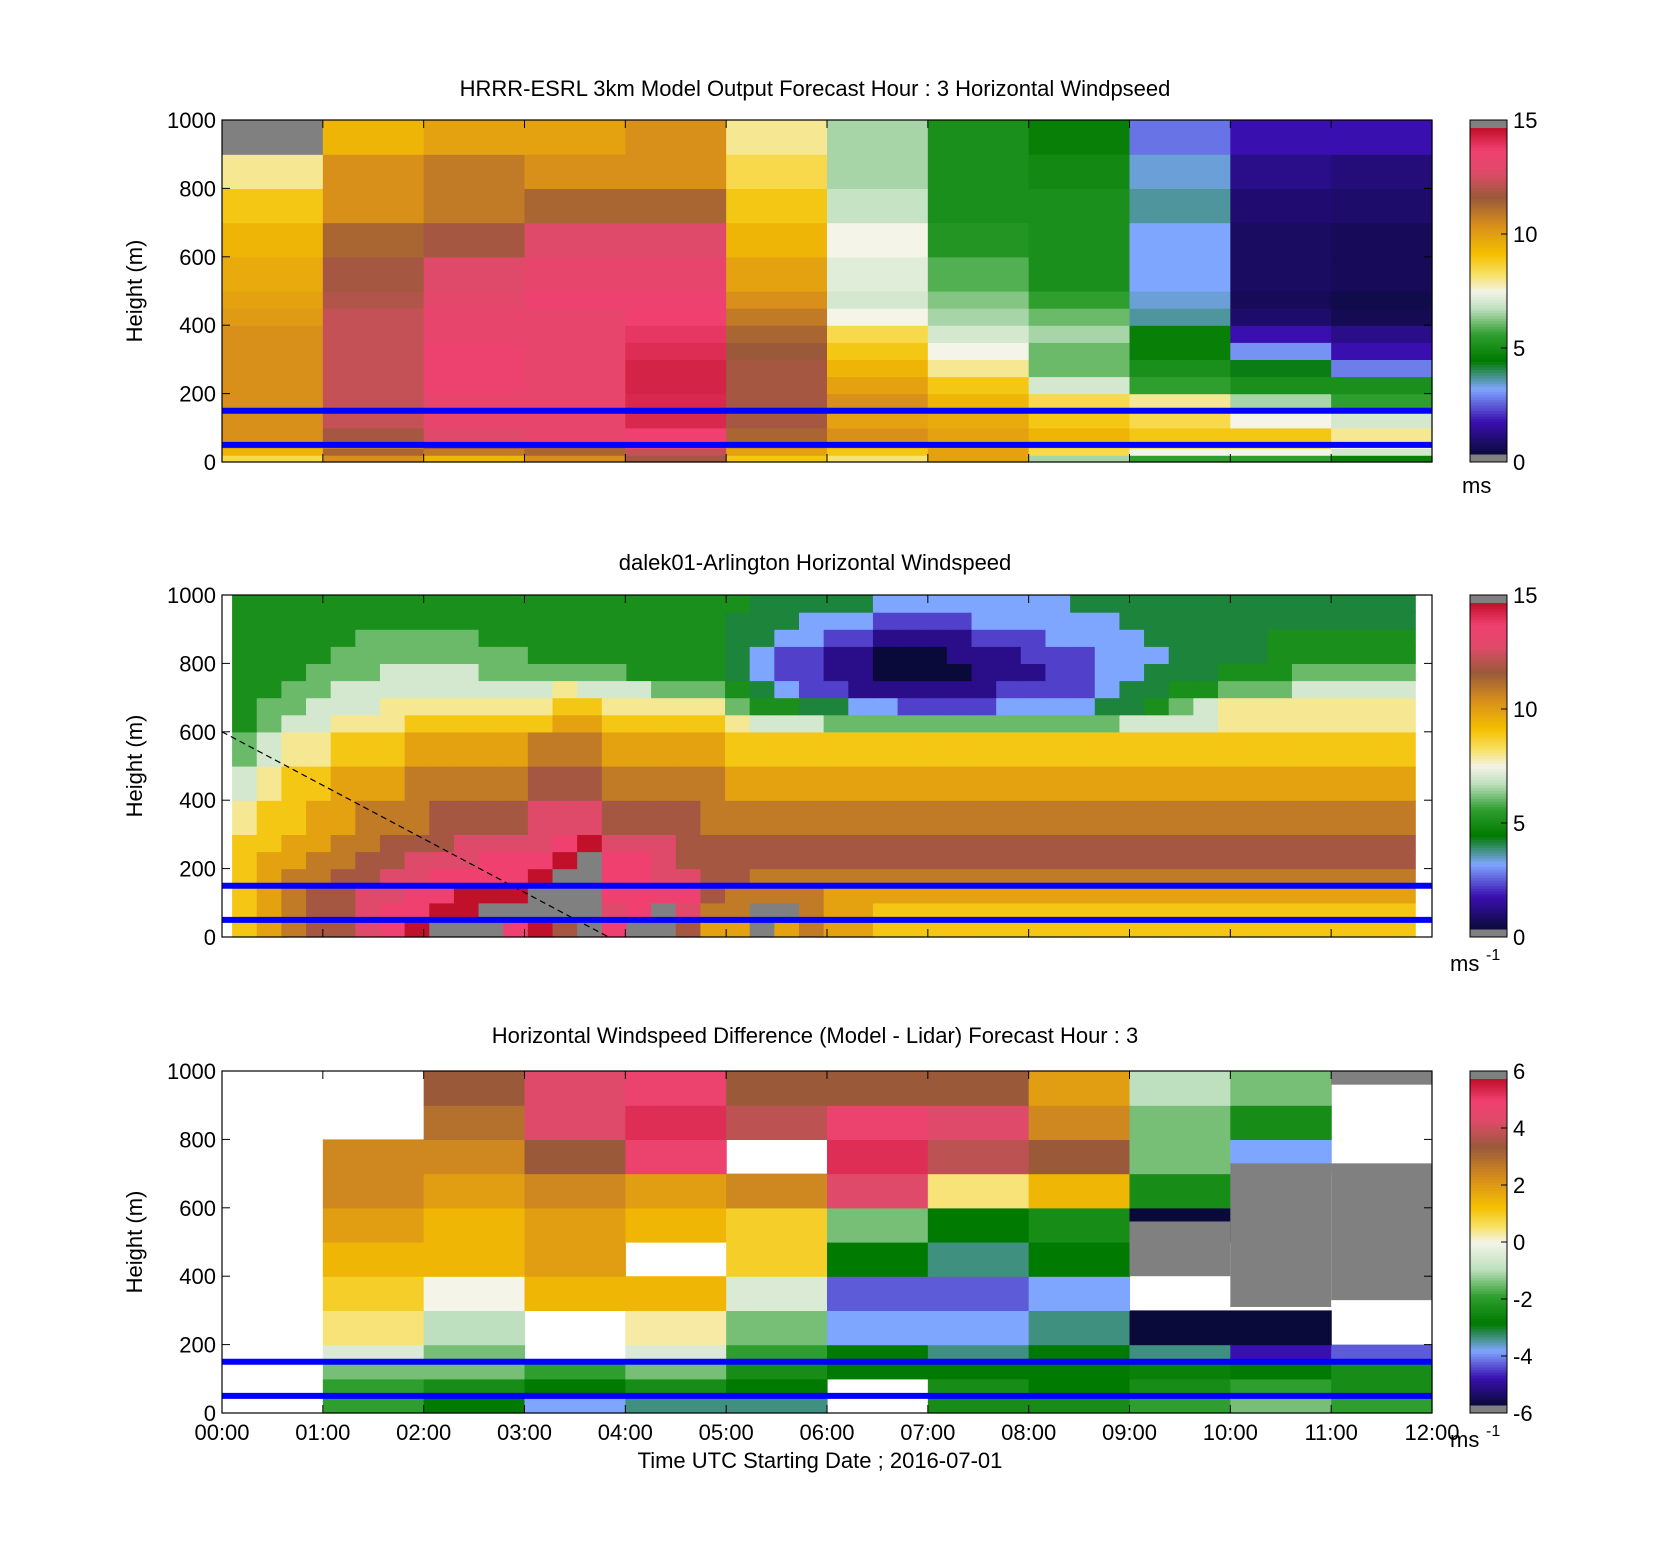  I want to click on y-tick-label: 0, so click(210, 937).